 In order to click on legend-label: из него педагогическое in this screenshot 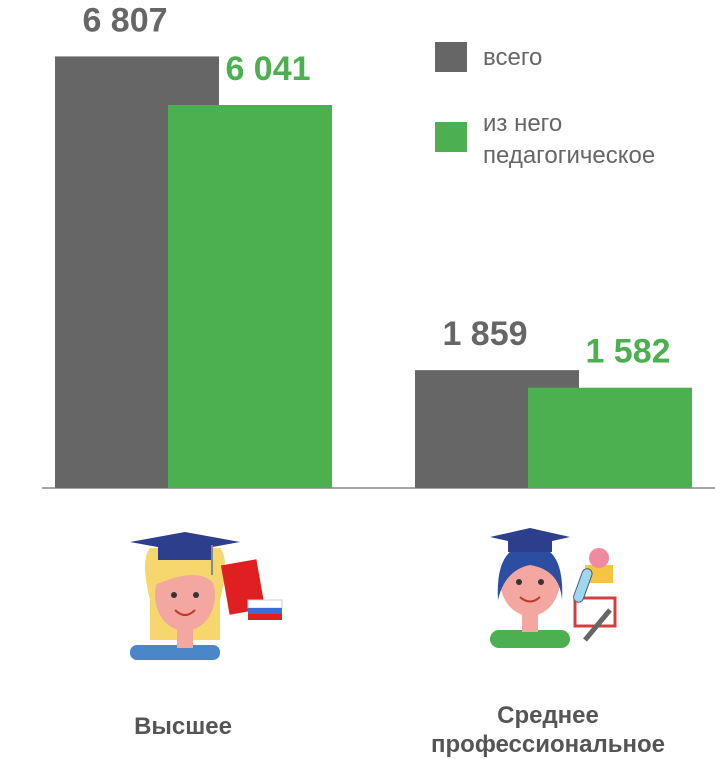, I will do `click(569, 139)`.